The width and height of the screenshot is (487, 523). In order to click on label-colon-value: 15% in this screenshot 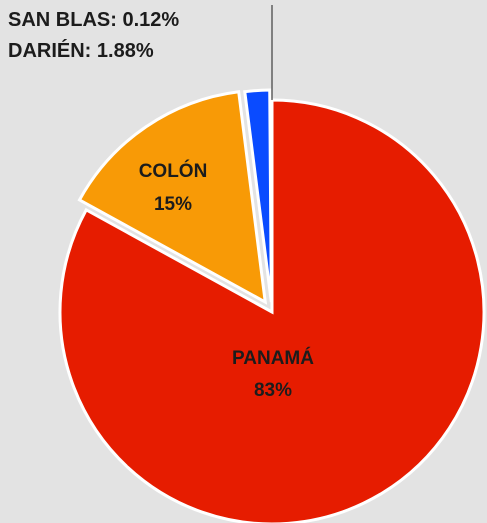, I will do `click(173, 204)`.